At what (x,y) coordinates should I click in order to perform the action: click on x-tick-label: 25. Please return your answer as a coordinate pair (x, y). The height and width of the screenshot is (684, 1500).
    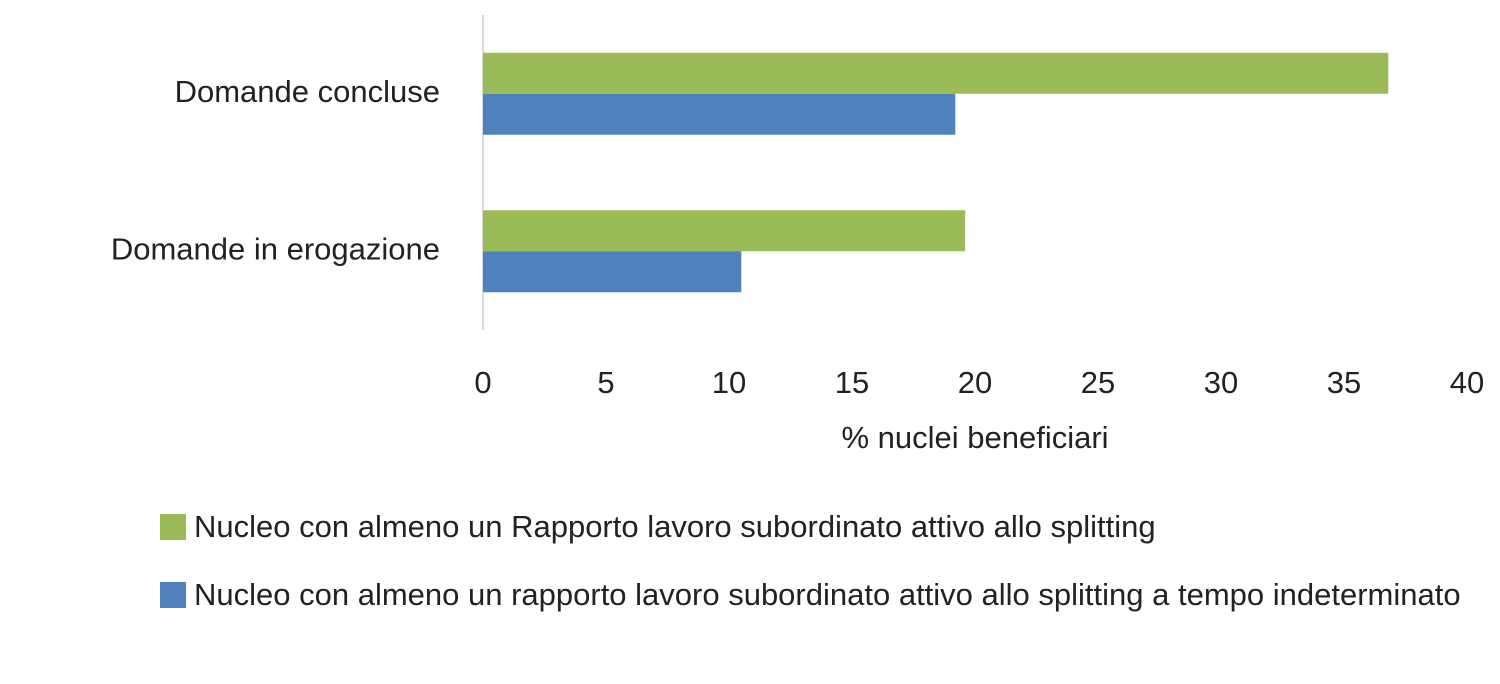
    Looking at the image, I should click on (1098, 382).